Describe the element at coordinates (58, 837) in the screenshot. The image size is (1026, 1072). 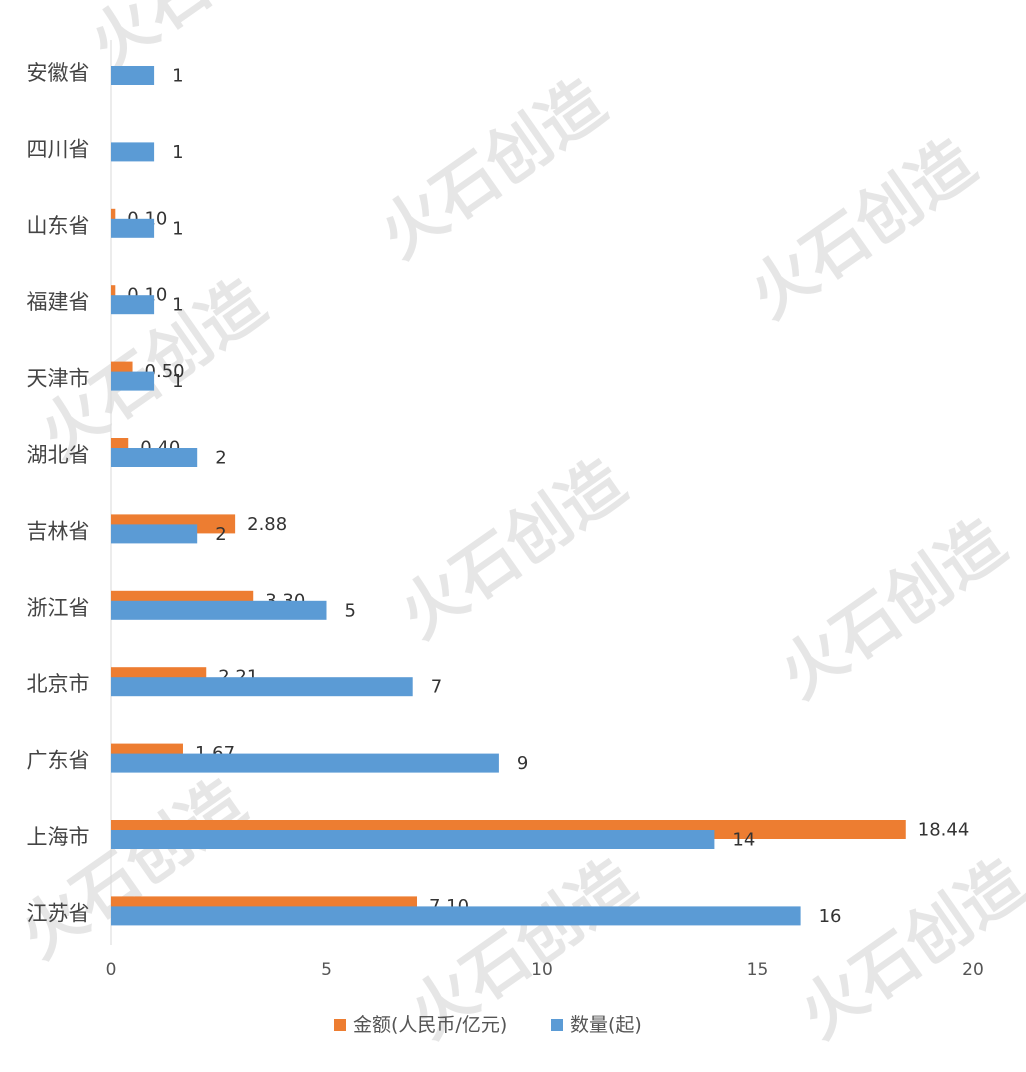
I see `category-label: 上海市` at that location.